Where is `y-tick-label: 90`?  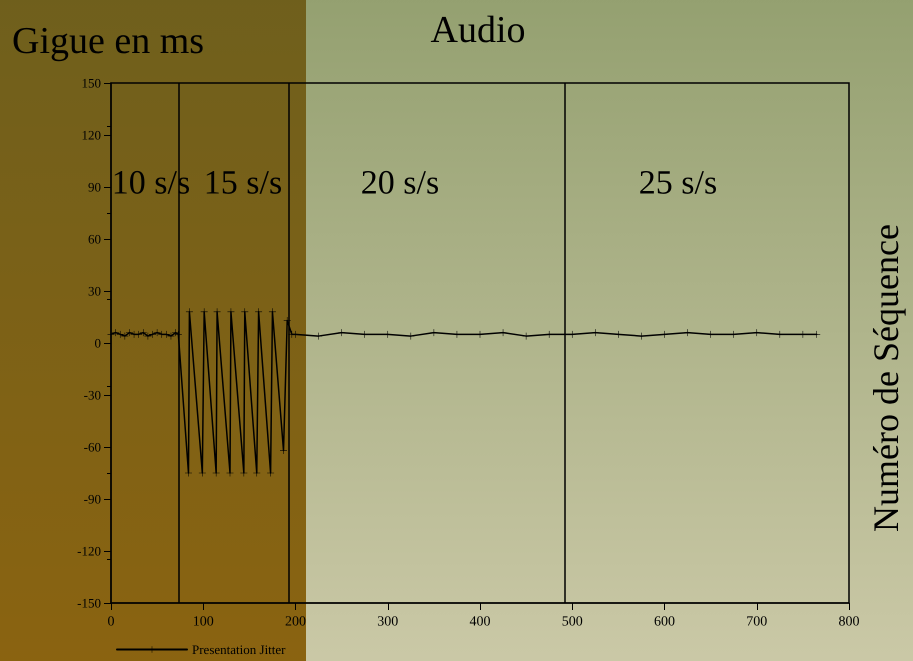
y-tick-label: 90 is located at coordinates (94, 187).